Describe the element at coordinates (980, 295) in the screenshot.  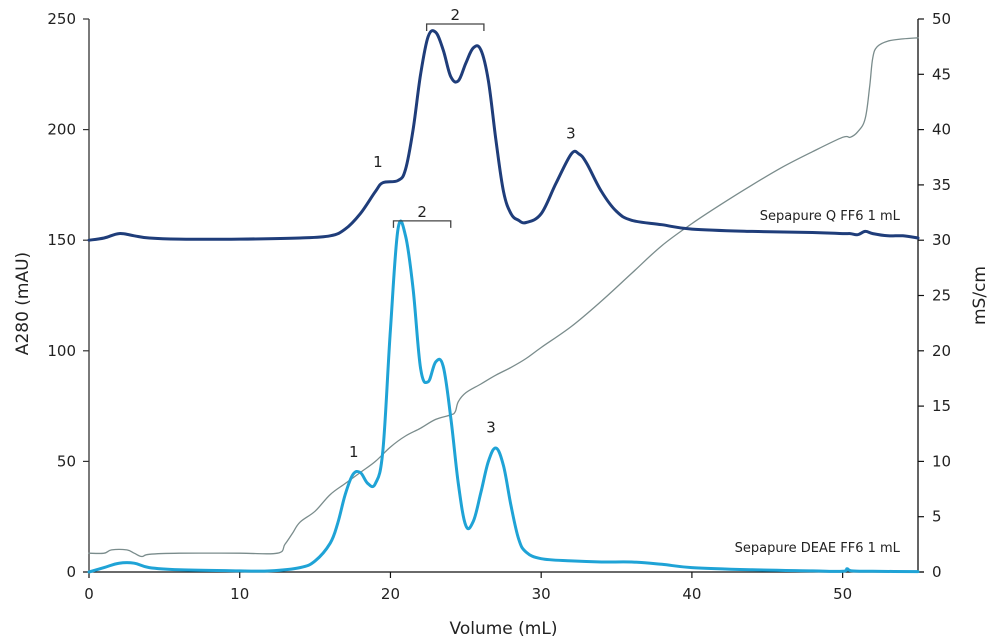
I see `y2-axis-title: mS/cm` at that location.